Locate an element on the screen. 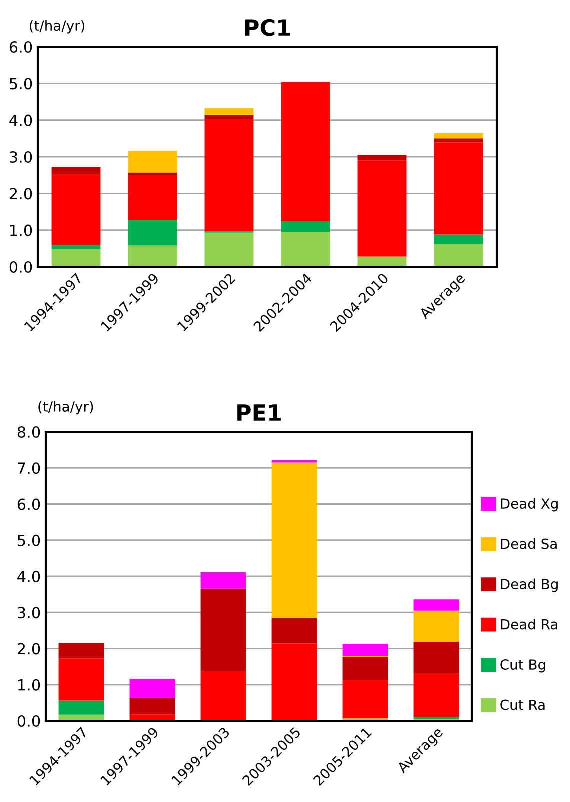 The width and height of the screenshot is (570, 802). legend-label: Cut Bg is located at coordinates (523, 666).